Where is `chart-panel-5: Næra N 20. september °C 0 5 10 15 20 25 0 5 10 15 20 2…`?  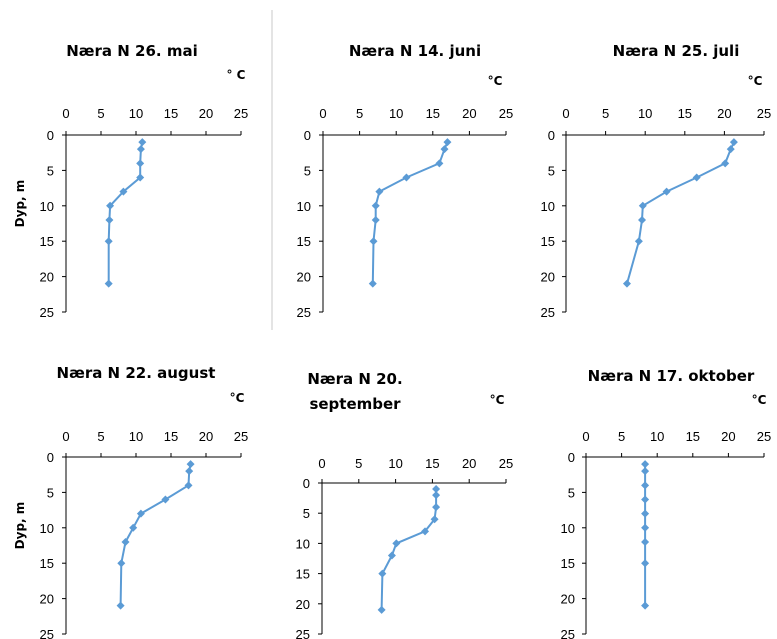
chart-panel-5: Næra N 20. september °C 0 5 10 15 20 25 0 5 10 15 20 2… is located at coordinates (405, 504).